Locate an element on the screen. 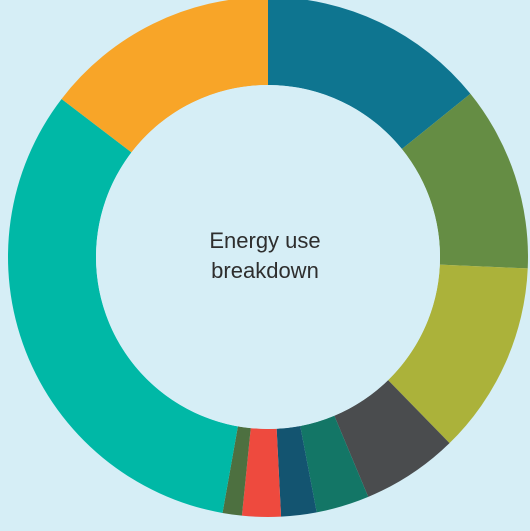  center-label-line-2: breakdown is located at coordinates (265, 270).